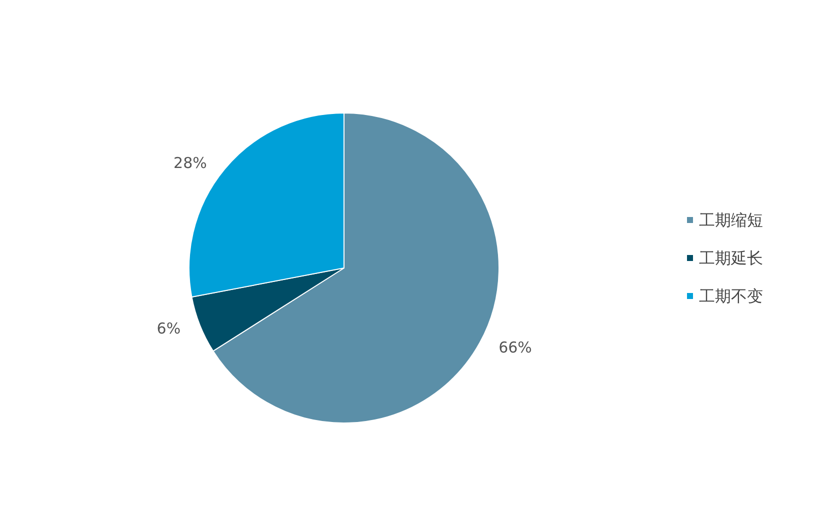 Image resolution: width=820 pixels, height=520 pixels. I want to click on legend-label: 工期延长, so click(731, 258).